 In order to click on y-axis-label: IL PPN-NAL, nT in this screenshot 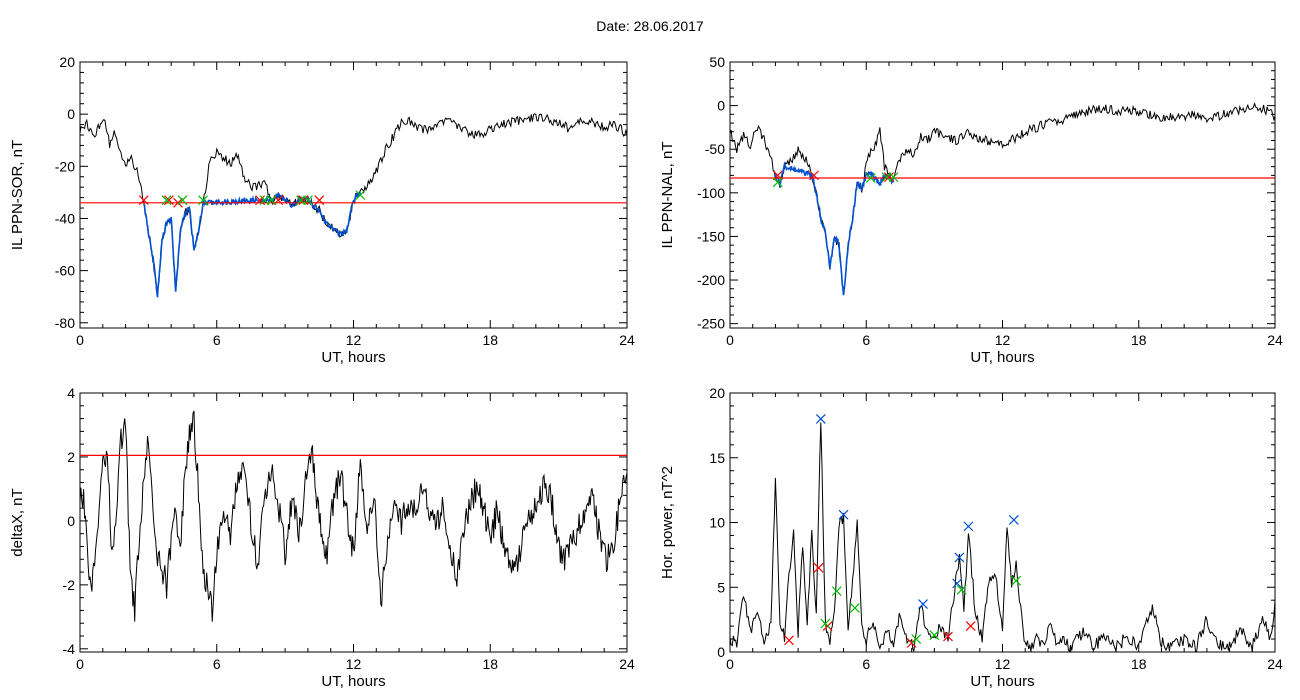, I will do `click(667, 195)`.